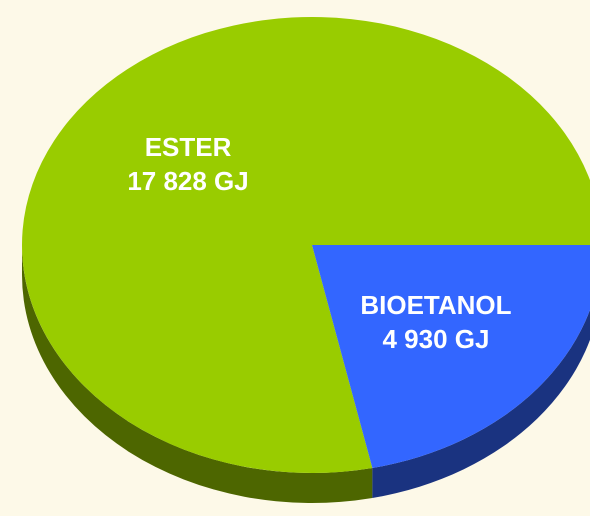 This screenshot has height=516, width=590. I want to click on slice-side, so click(481, 404).